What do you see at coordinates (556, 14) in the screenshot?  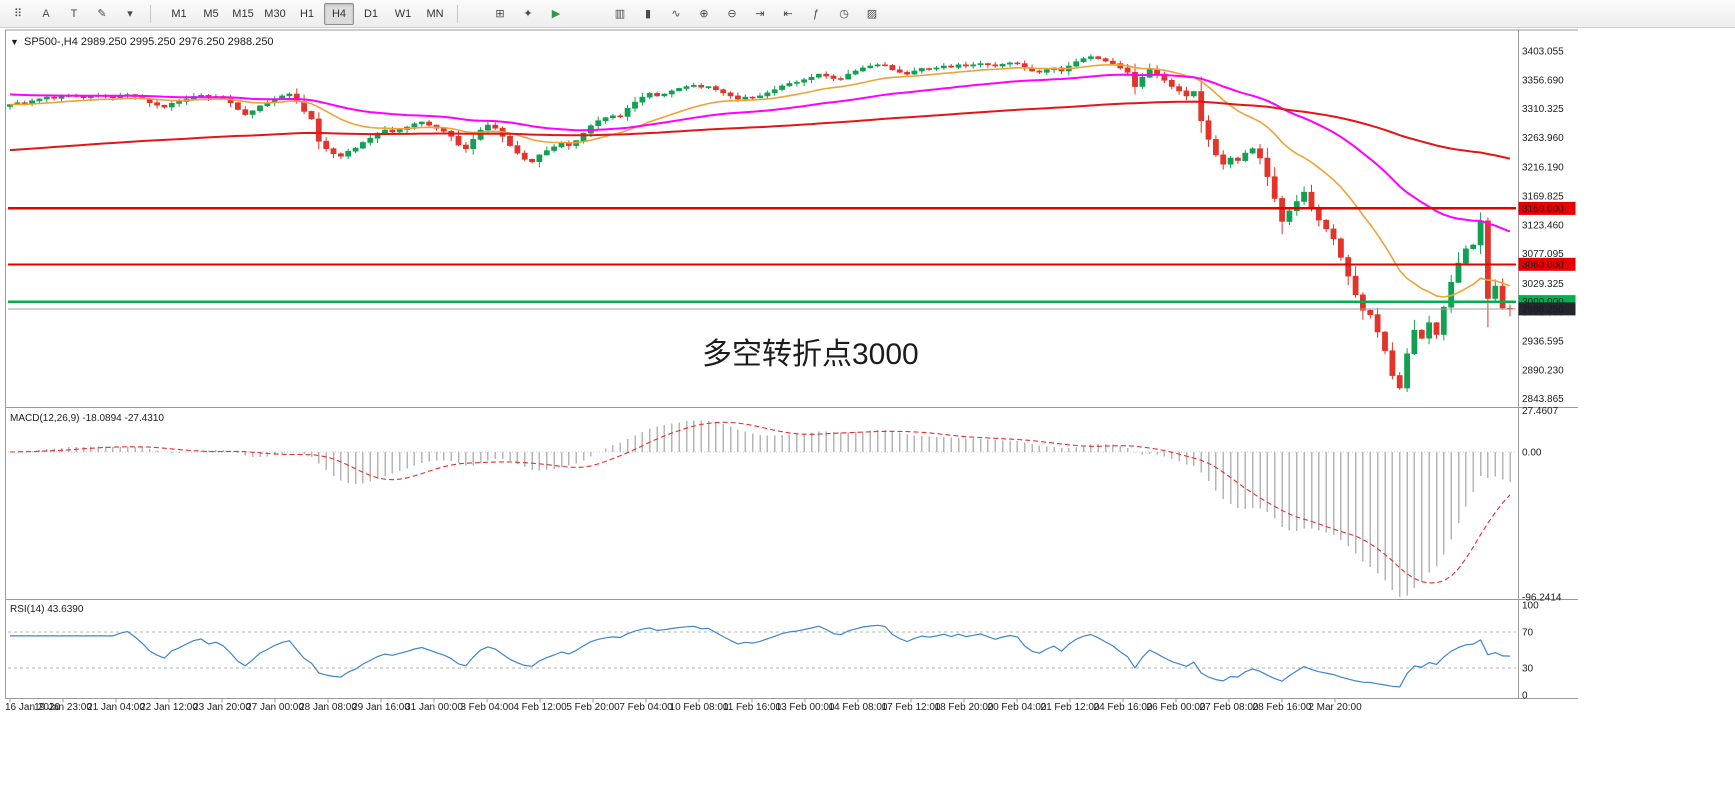 I see `auto-trading-icon: ▶` at bounding box center [556, 14].